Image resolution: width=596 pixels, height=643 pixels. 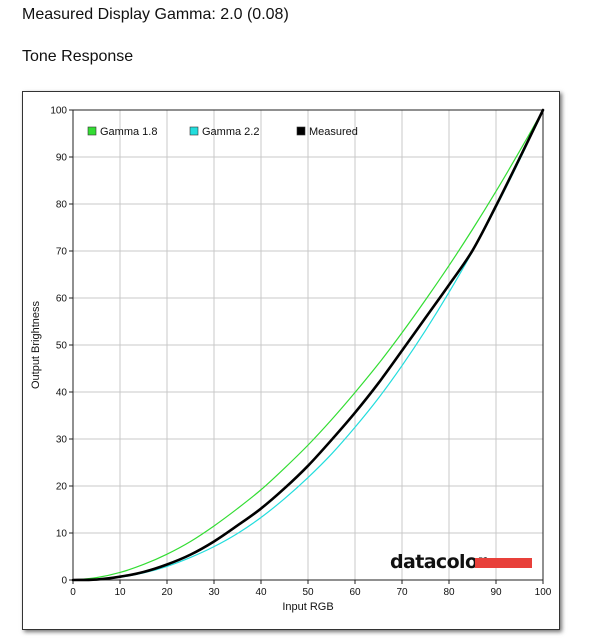 I want to click on x-tick-label: 50, so click(x=308, y=592).